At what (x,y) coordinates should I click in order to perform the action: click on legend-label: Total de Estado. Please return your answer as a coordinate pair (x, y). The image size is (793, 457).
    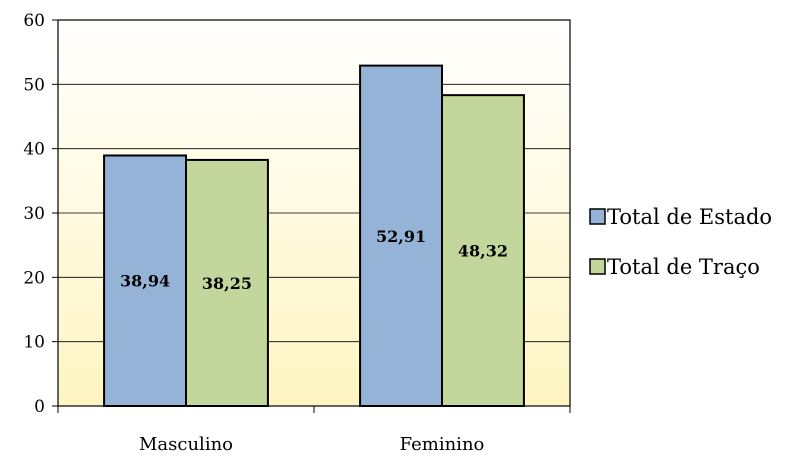
    Looking at the image, I should click on (689, 217).